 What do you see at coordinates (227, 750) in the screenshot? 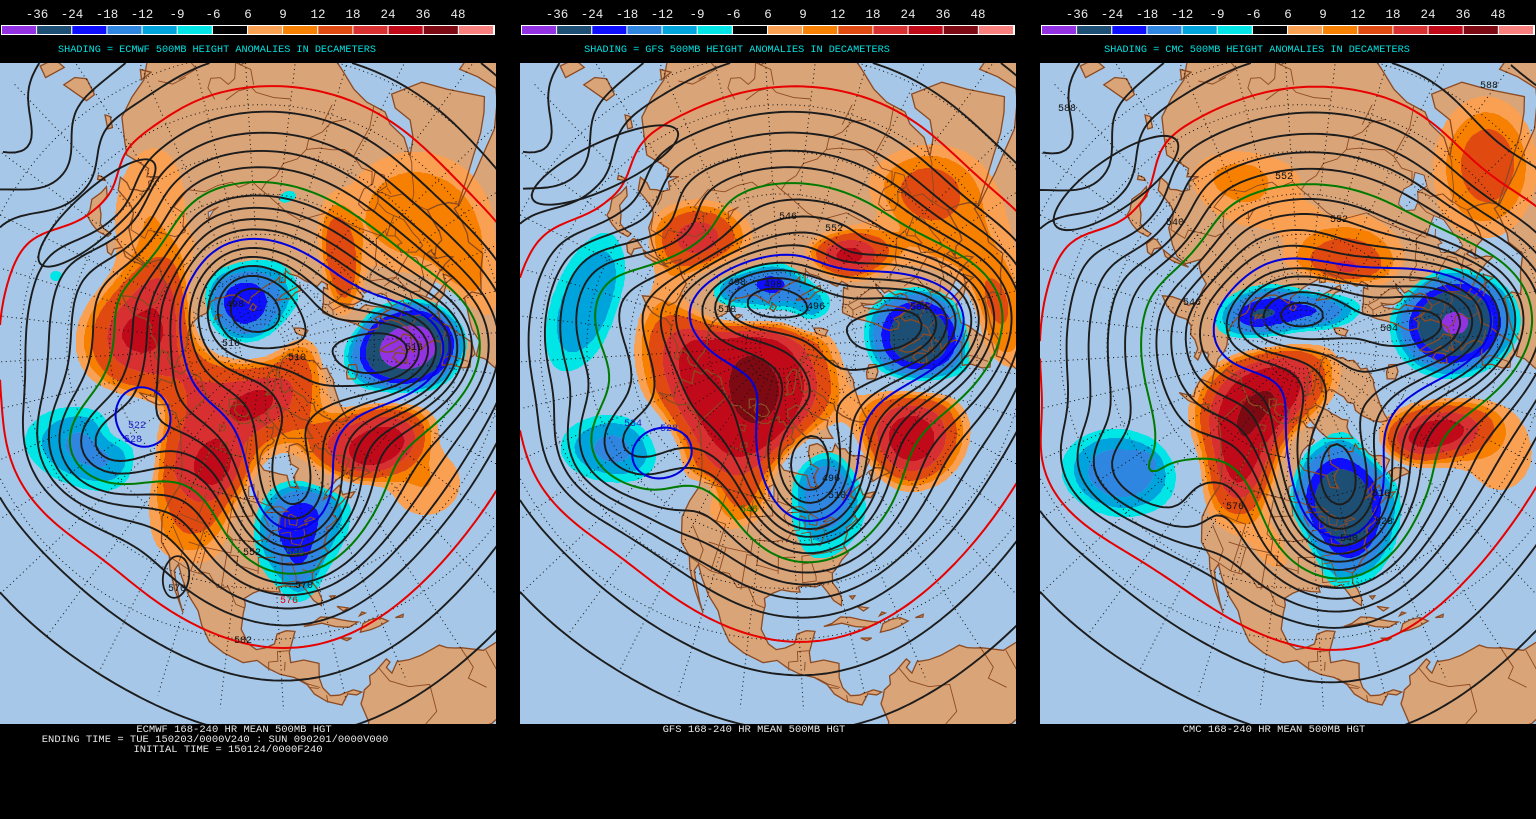
I see `svg-text: INITIAL TIME = 150124/0000F240` at bounding box center [227, 750].